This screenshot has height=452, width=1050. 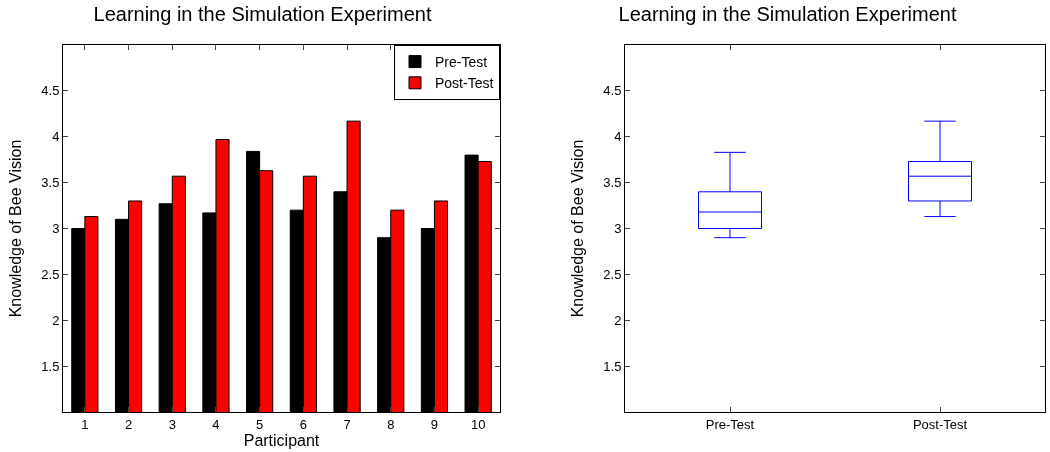 What do you see at coordinates (85, 424) in the screenshot?
I see `x-tick-label: 1` at bounding box center [85, 424].